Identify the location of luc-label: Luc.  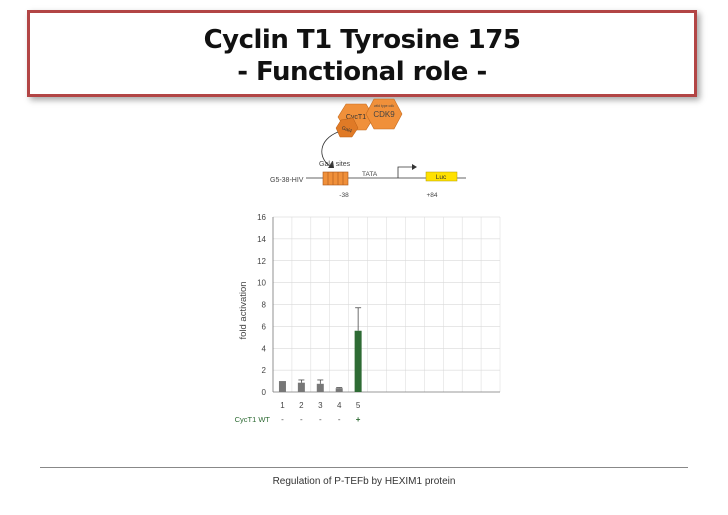
(441, 177).